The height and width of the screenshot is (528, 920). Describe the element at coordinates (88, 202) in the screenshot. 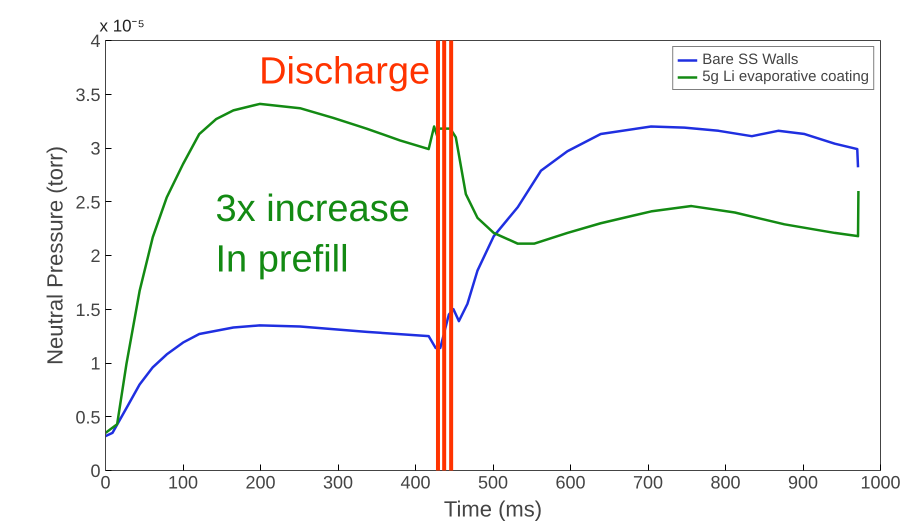

I see `y-tick-label: 2.5` at that location.